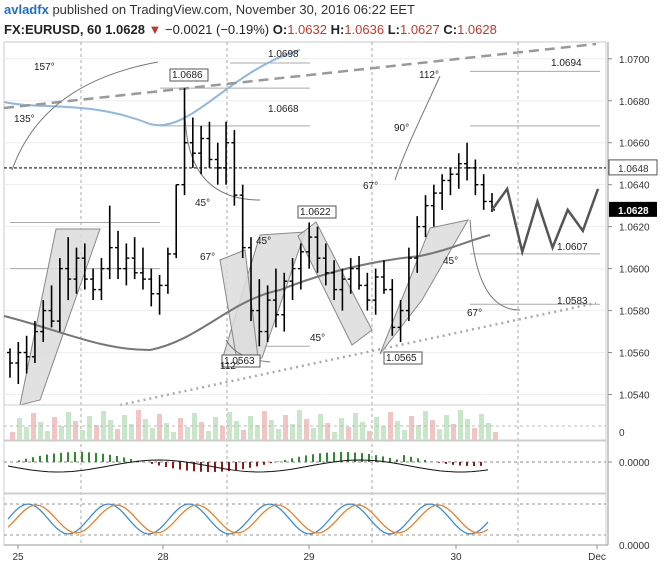 Image resolution: width=664 pixels, height=573 pixels. What do you see at coordinates (634, 463) in the screenshot?
I see `macd-axis-label: 0.0000` at bounding box center [634, 463].